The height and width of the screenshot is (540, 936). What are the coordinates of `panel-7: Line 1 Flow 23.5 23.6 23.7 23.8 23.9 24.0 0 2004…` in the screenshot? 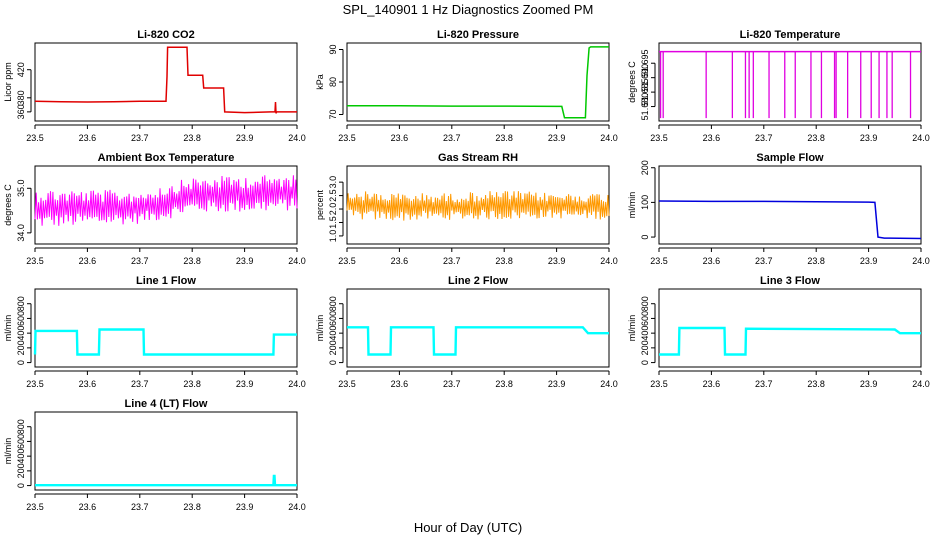 It's located at (154, 332).